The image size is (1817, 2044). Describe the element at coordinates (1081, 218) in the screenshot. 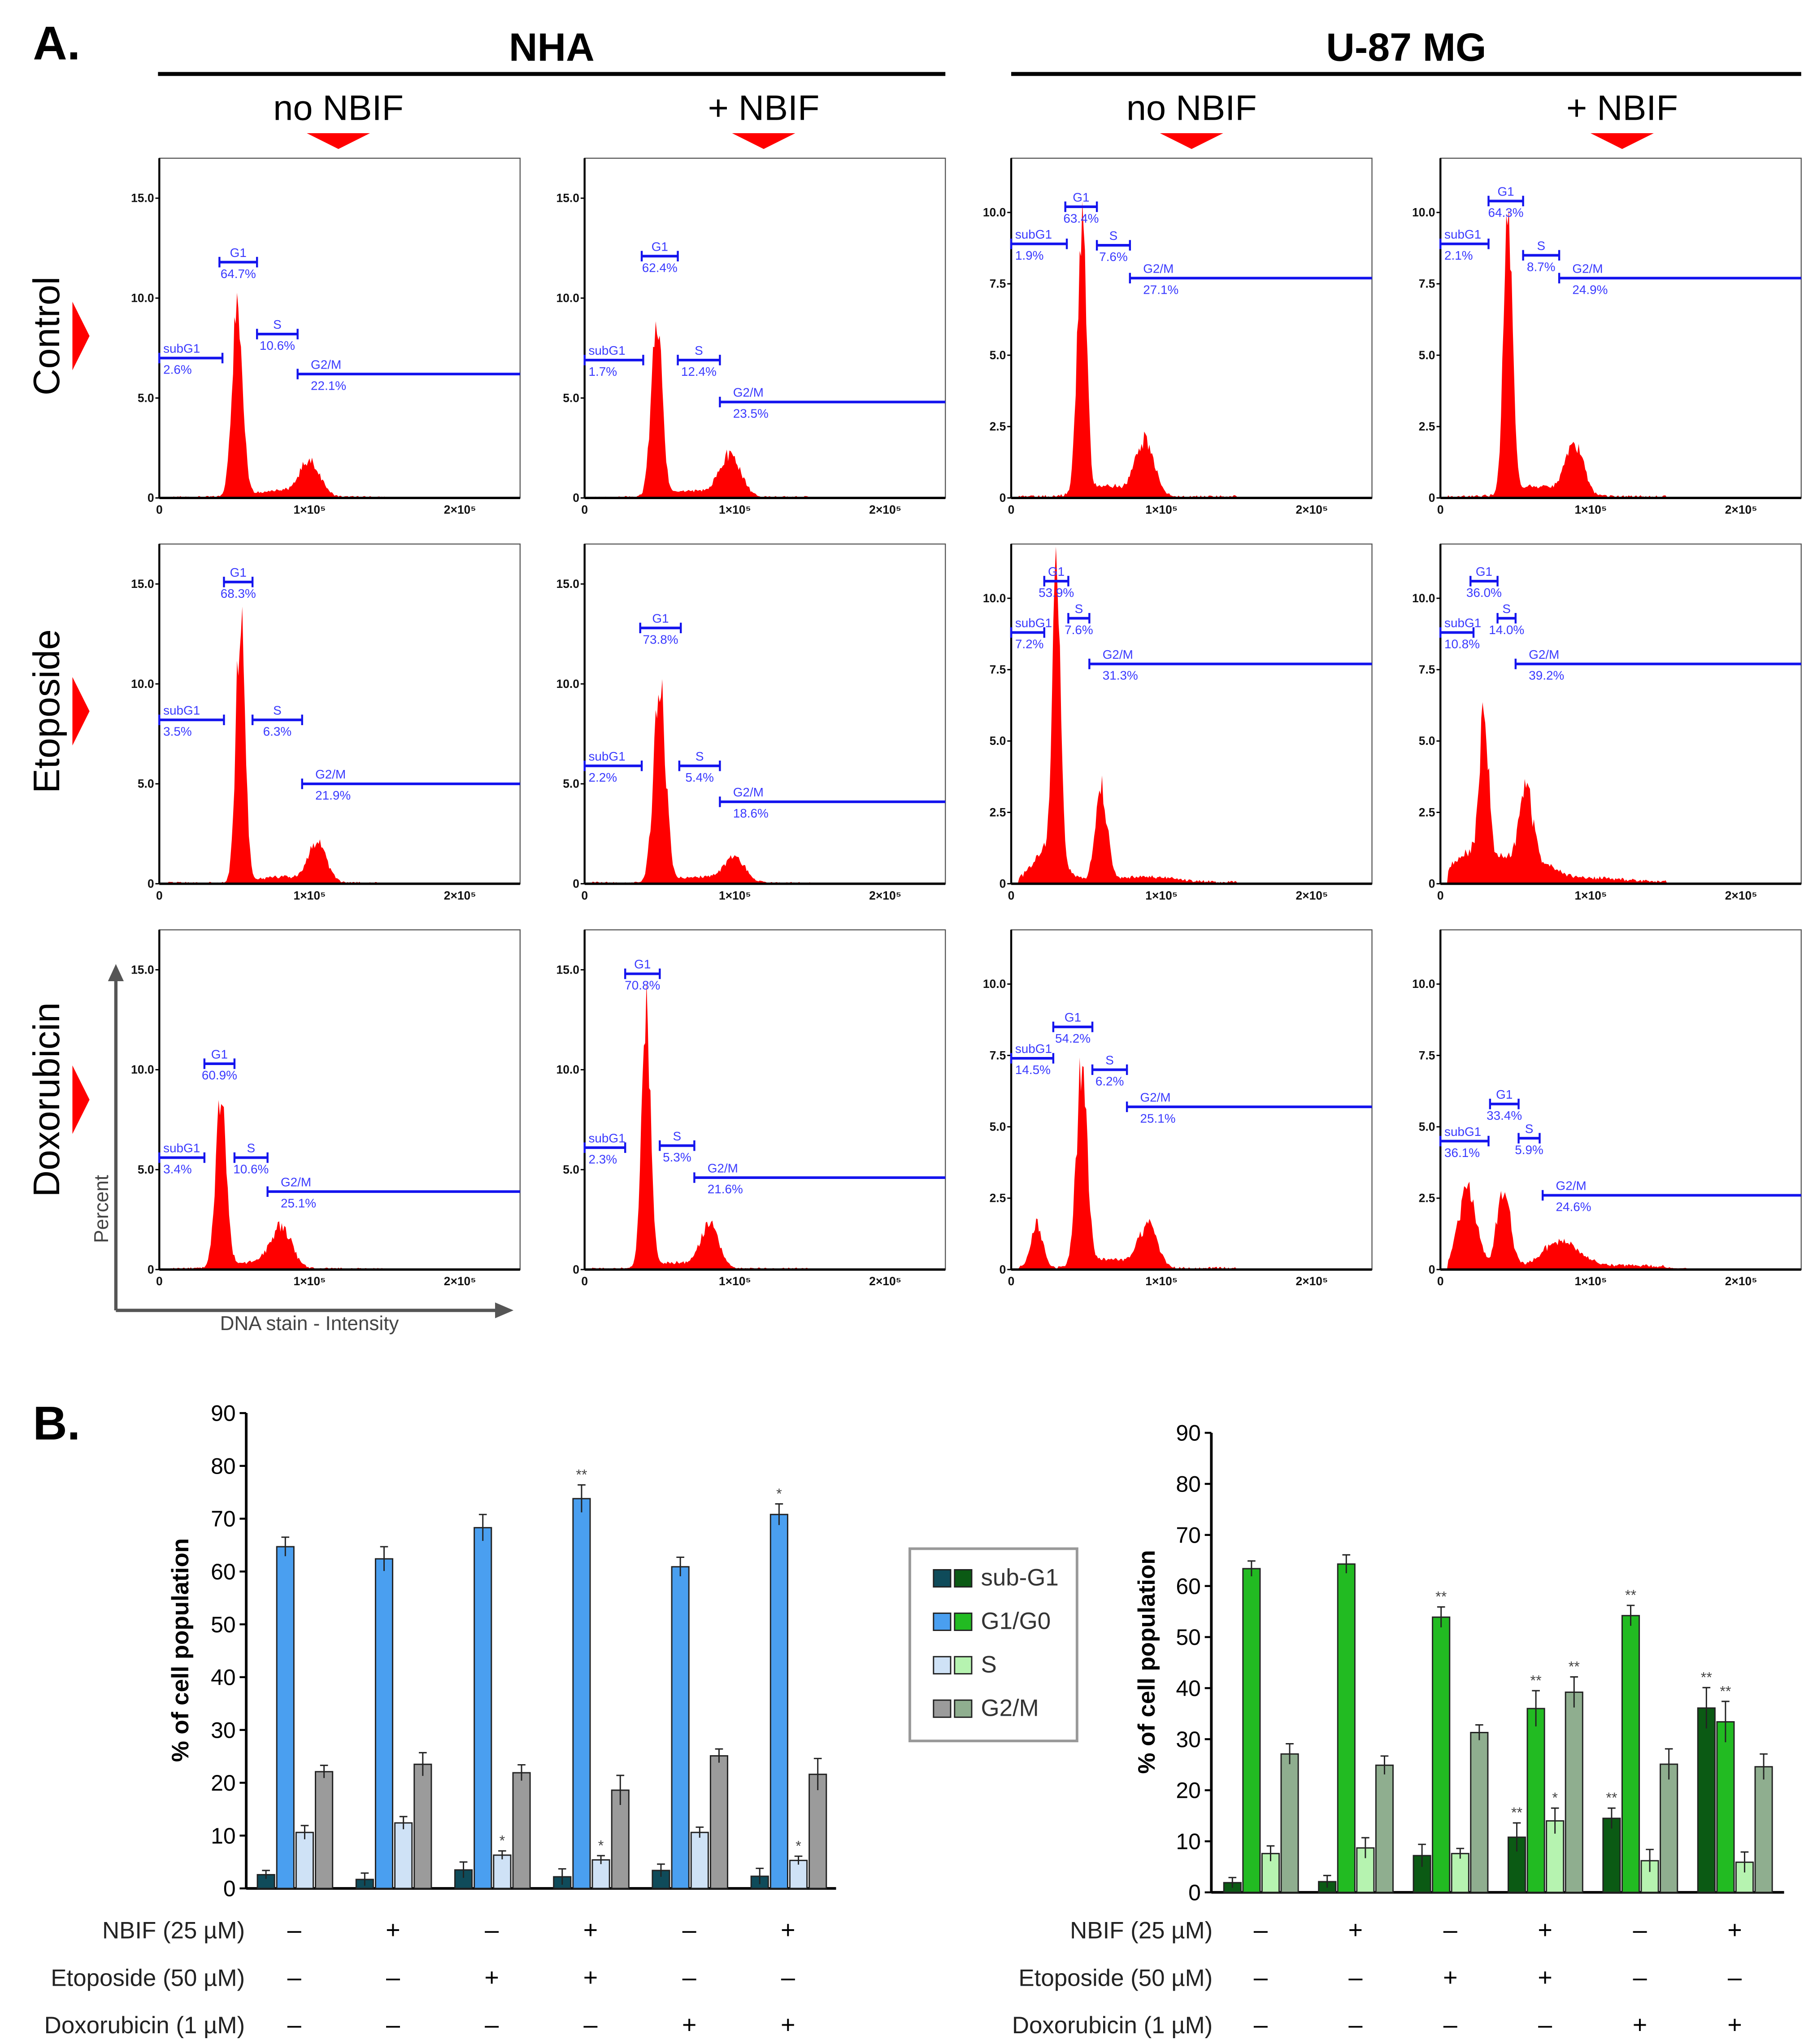

I see `gate-percent-label: 63.4%` at that location.